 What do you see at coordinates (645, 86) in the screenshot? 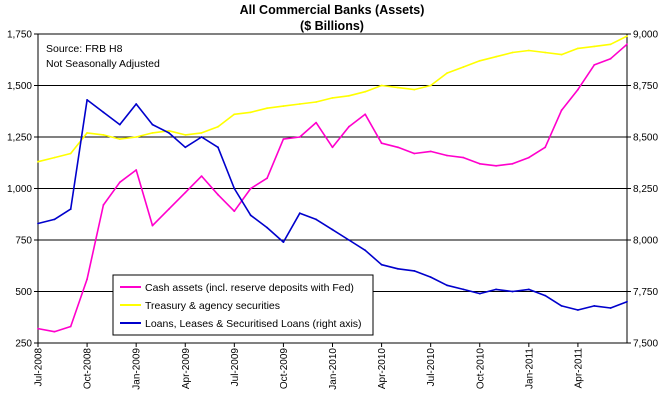
I see `y-right-tick-label: 8,750` at bounding box center [645, 86].